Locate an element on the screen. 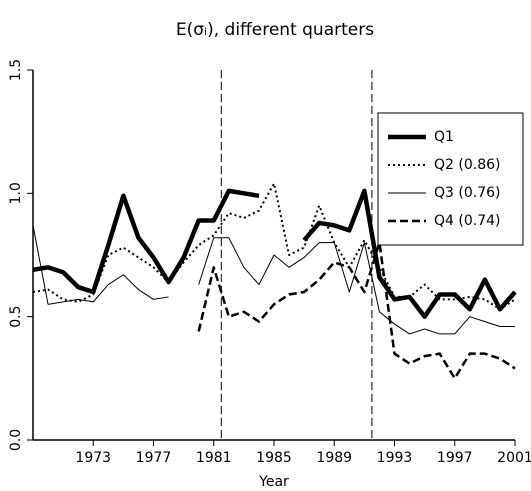 The width and height of the screenshot is (531, 491). x-tick-label: 2001 is located at coordinates (514, 458).